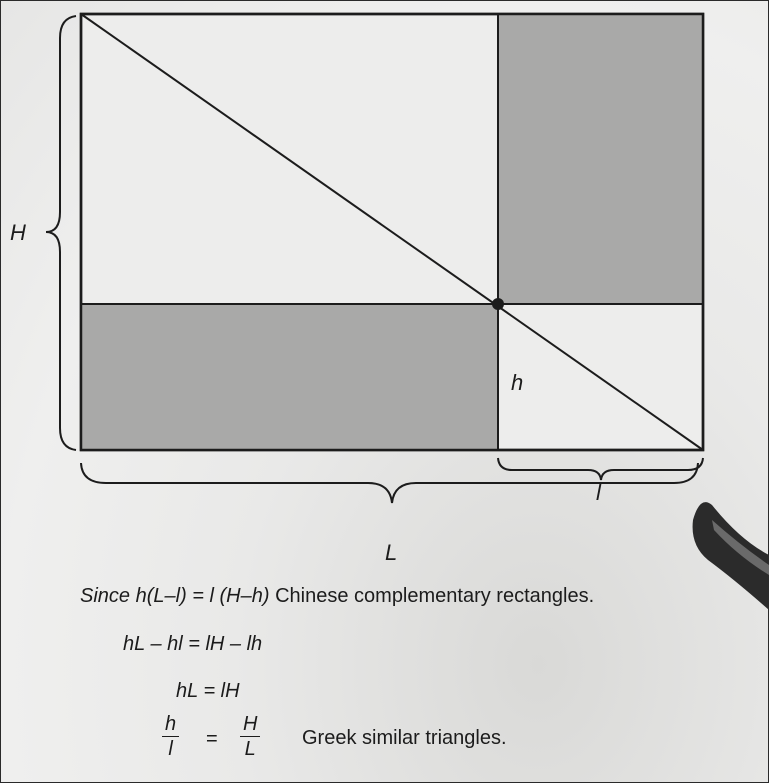 Image resolution: width=769 pixels, height=783 pixels. What do you see at coordinates (389, 483) in the screenshot?
I see `brace-L` at bounding box center [389, 483].